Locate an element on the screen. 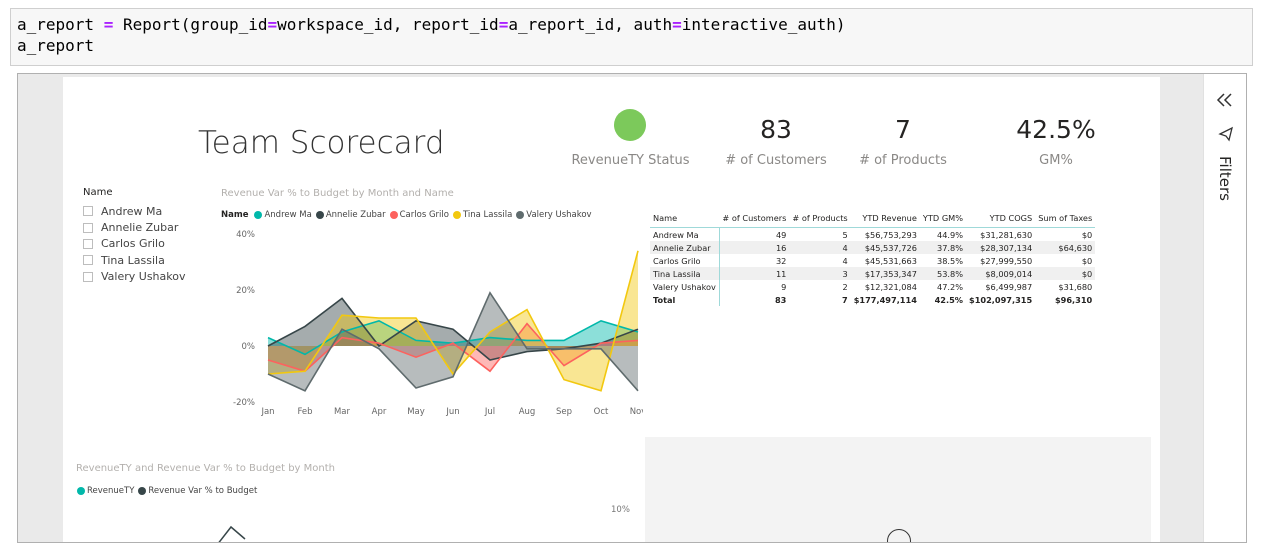 The height and width of the screenshot is (543, 1263). matrix-header: # of Products is located at coordinates (820, 218).